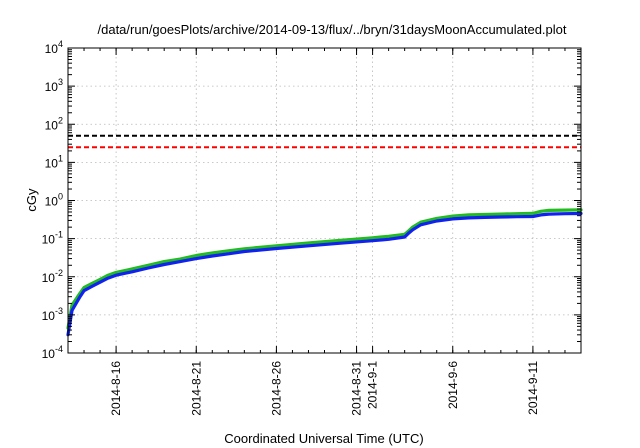  I want to click on x-axis-label: Coordinated Universal Time (UTC), so click(323, 438).